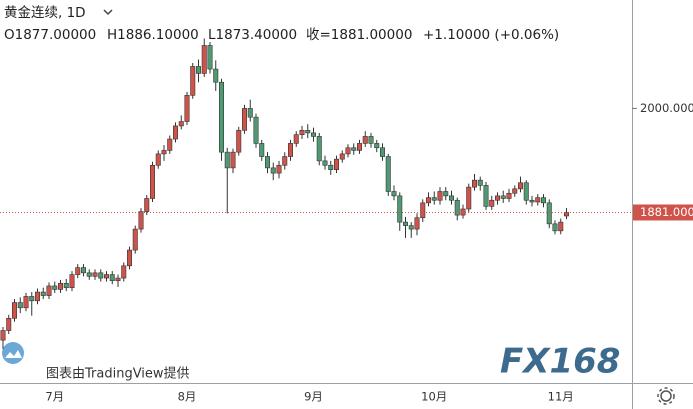 The height and width of the screenshot is (409, 693). What do you see at coordinates (118, 374) in the screenshot?
I see `credit: 图表由TradingView提供` at bounding box center [118, 374].